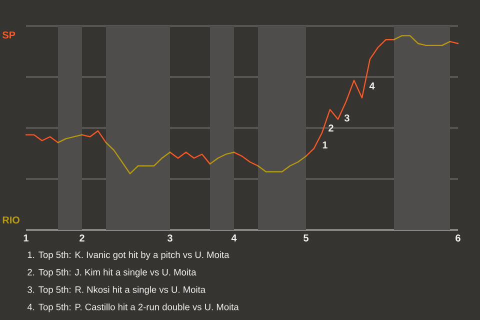  Describe the element at coordinates (82, 238) in the screenshot. I see `x-tick-label: 2` at that location.